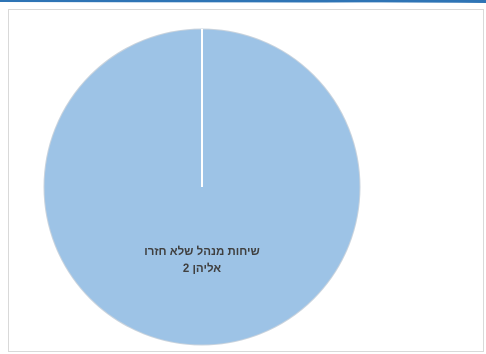  I want to click on slice-label-line-1: שיחות מנהל שלא חזרו, so click(202, 251).